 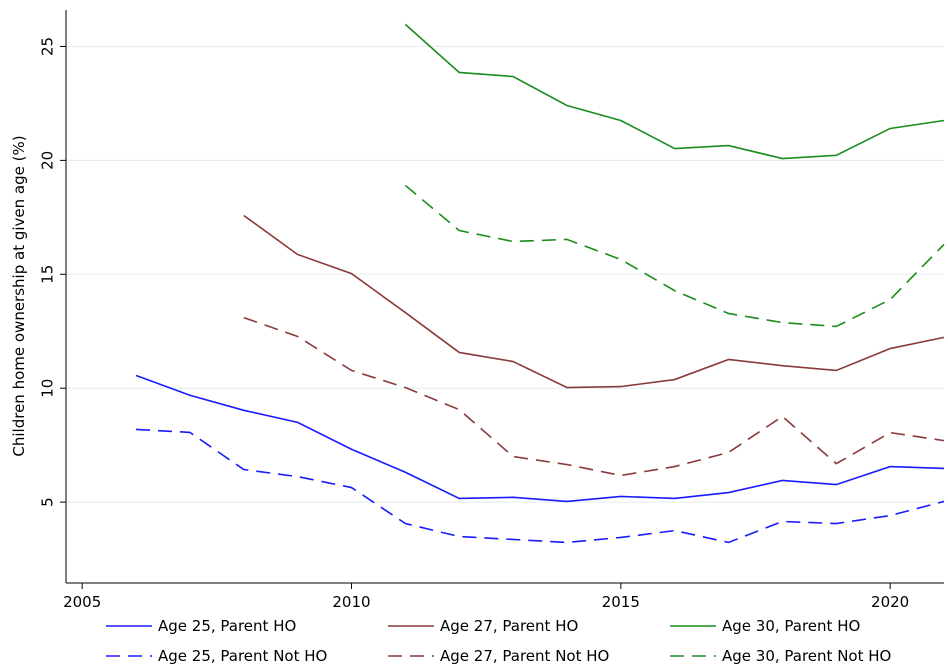 I want to click on y-axis-label: Children home ownership at given age (%), so click(x=19, y=295).